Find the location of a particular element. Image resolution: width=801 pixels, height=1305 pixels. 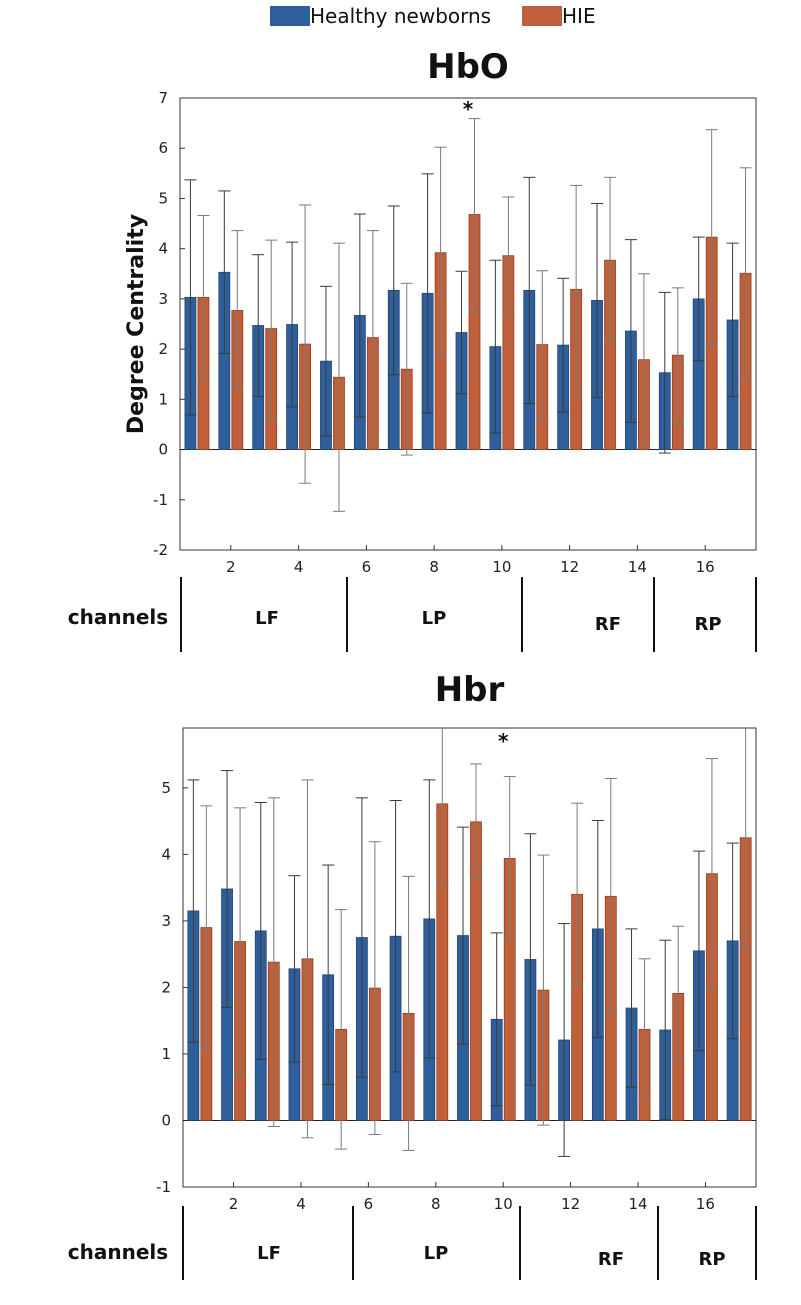

hbo-y-axis-label: Degree Centrality is located at coordinates (136, 324).